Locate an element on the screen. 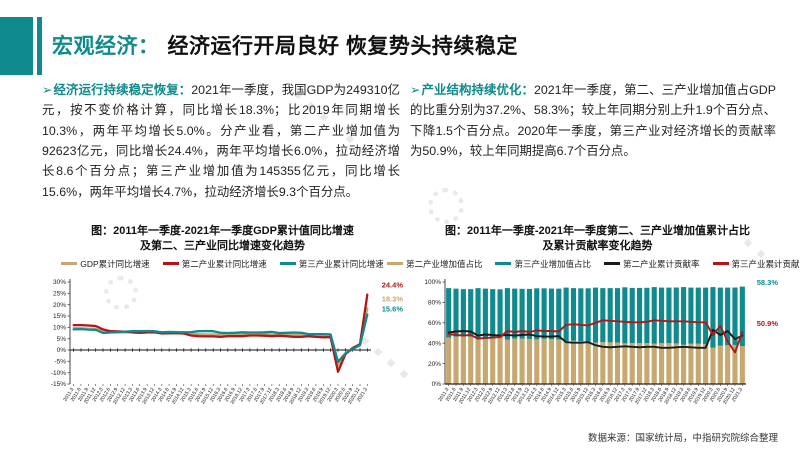  svg-text: 24.4% is located at coordinates (393, 284).